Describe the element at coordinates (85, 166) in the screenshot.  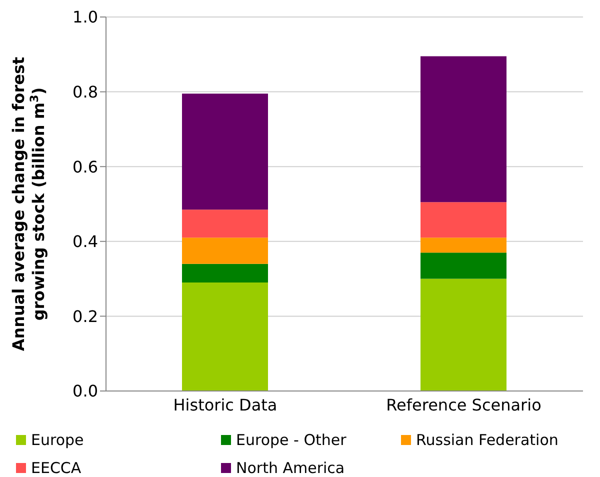
I see `y-tick-label: 0.6` at that location.